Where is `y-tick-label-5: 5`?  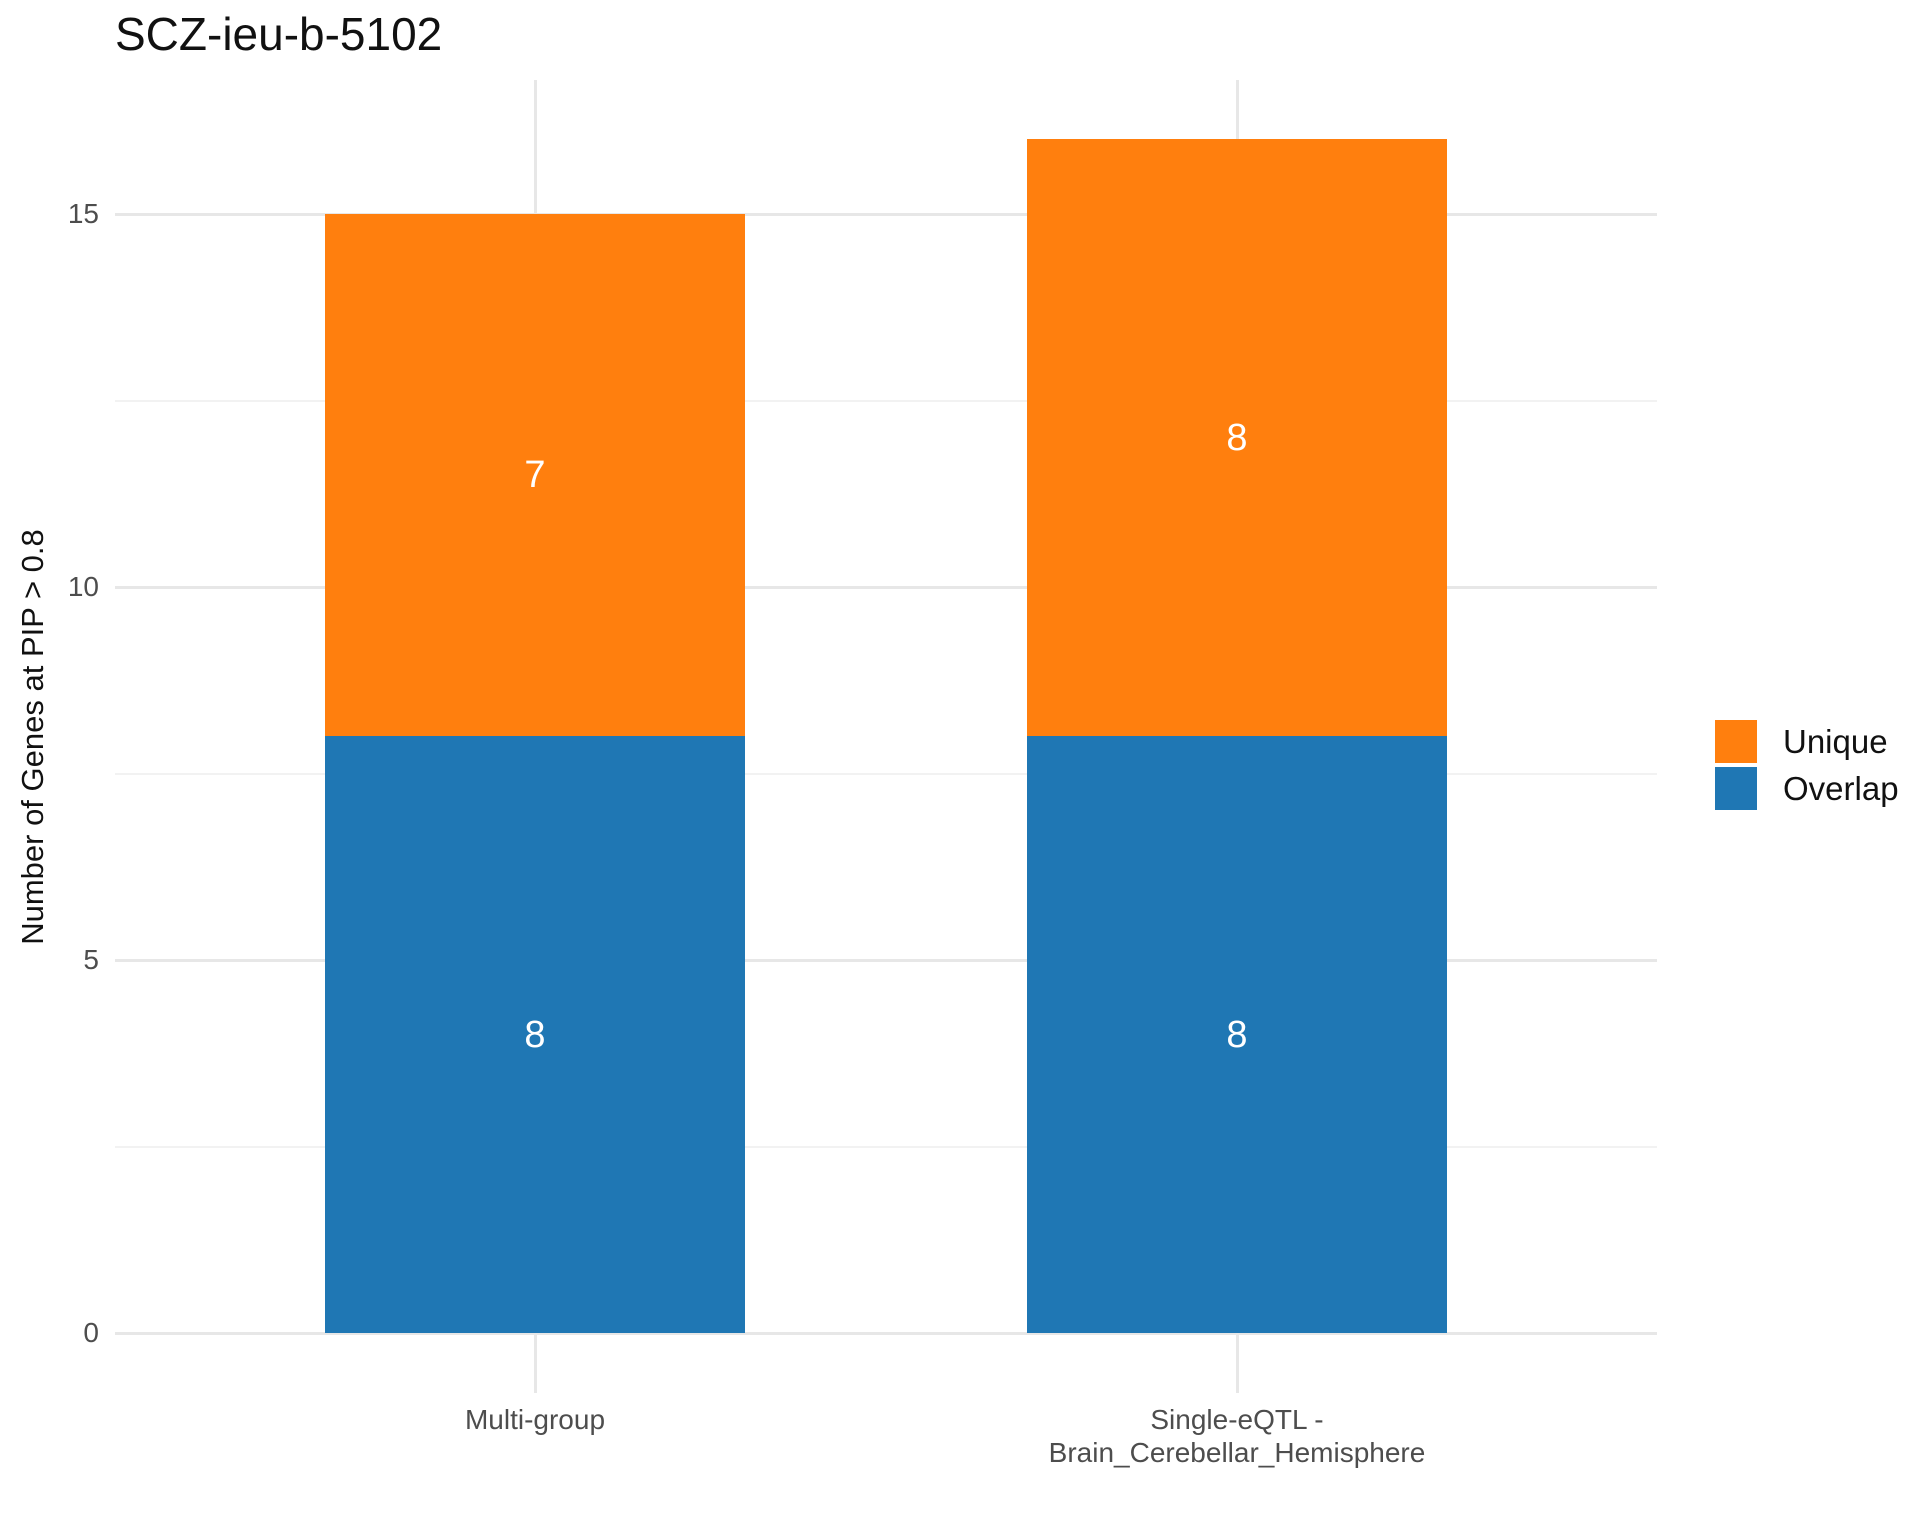
y-tick-label-5: 5 is located at coordinates (91, 959).